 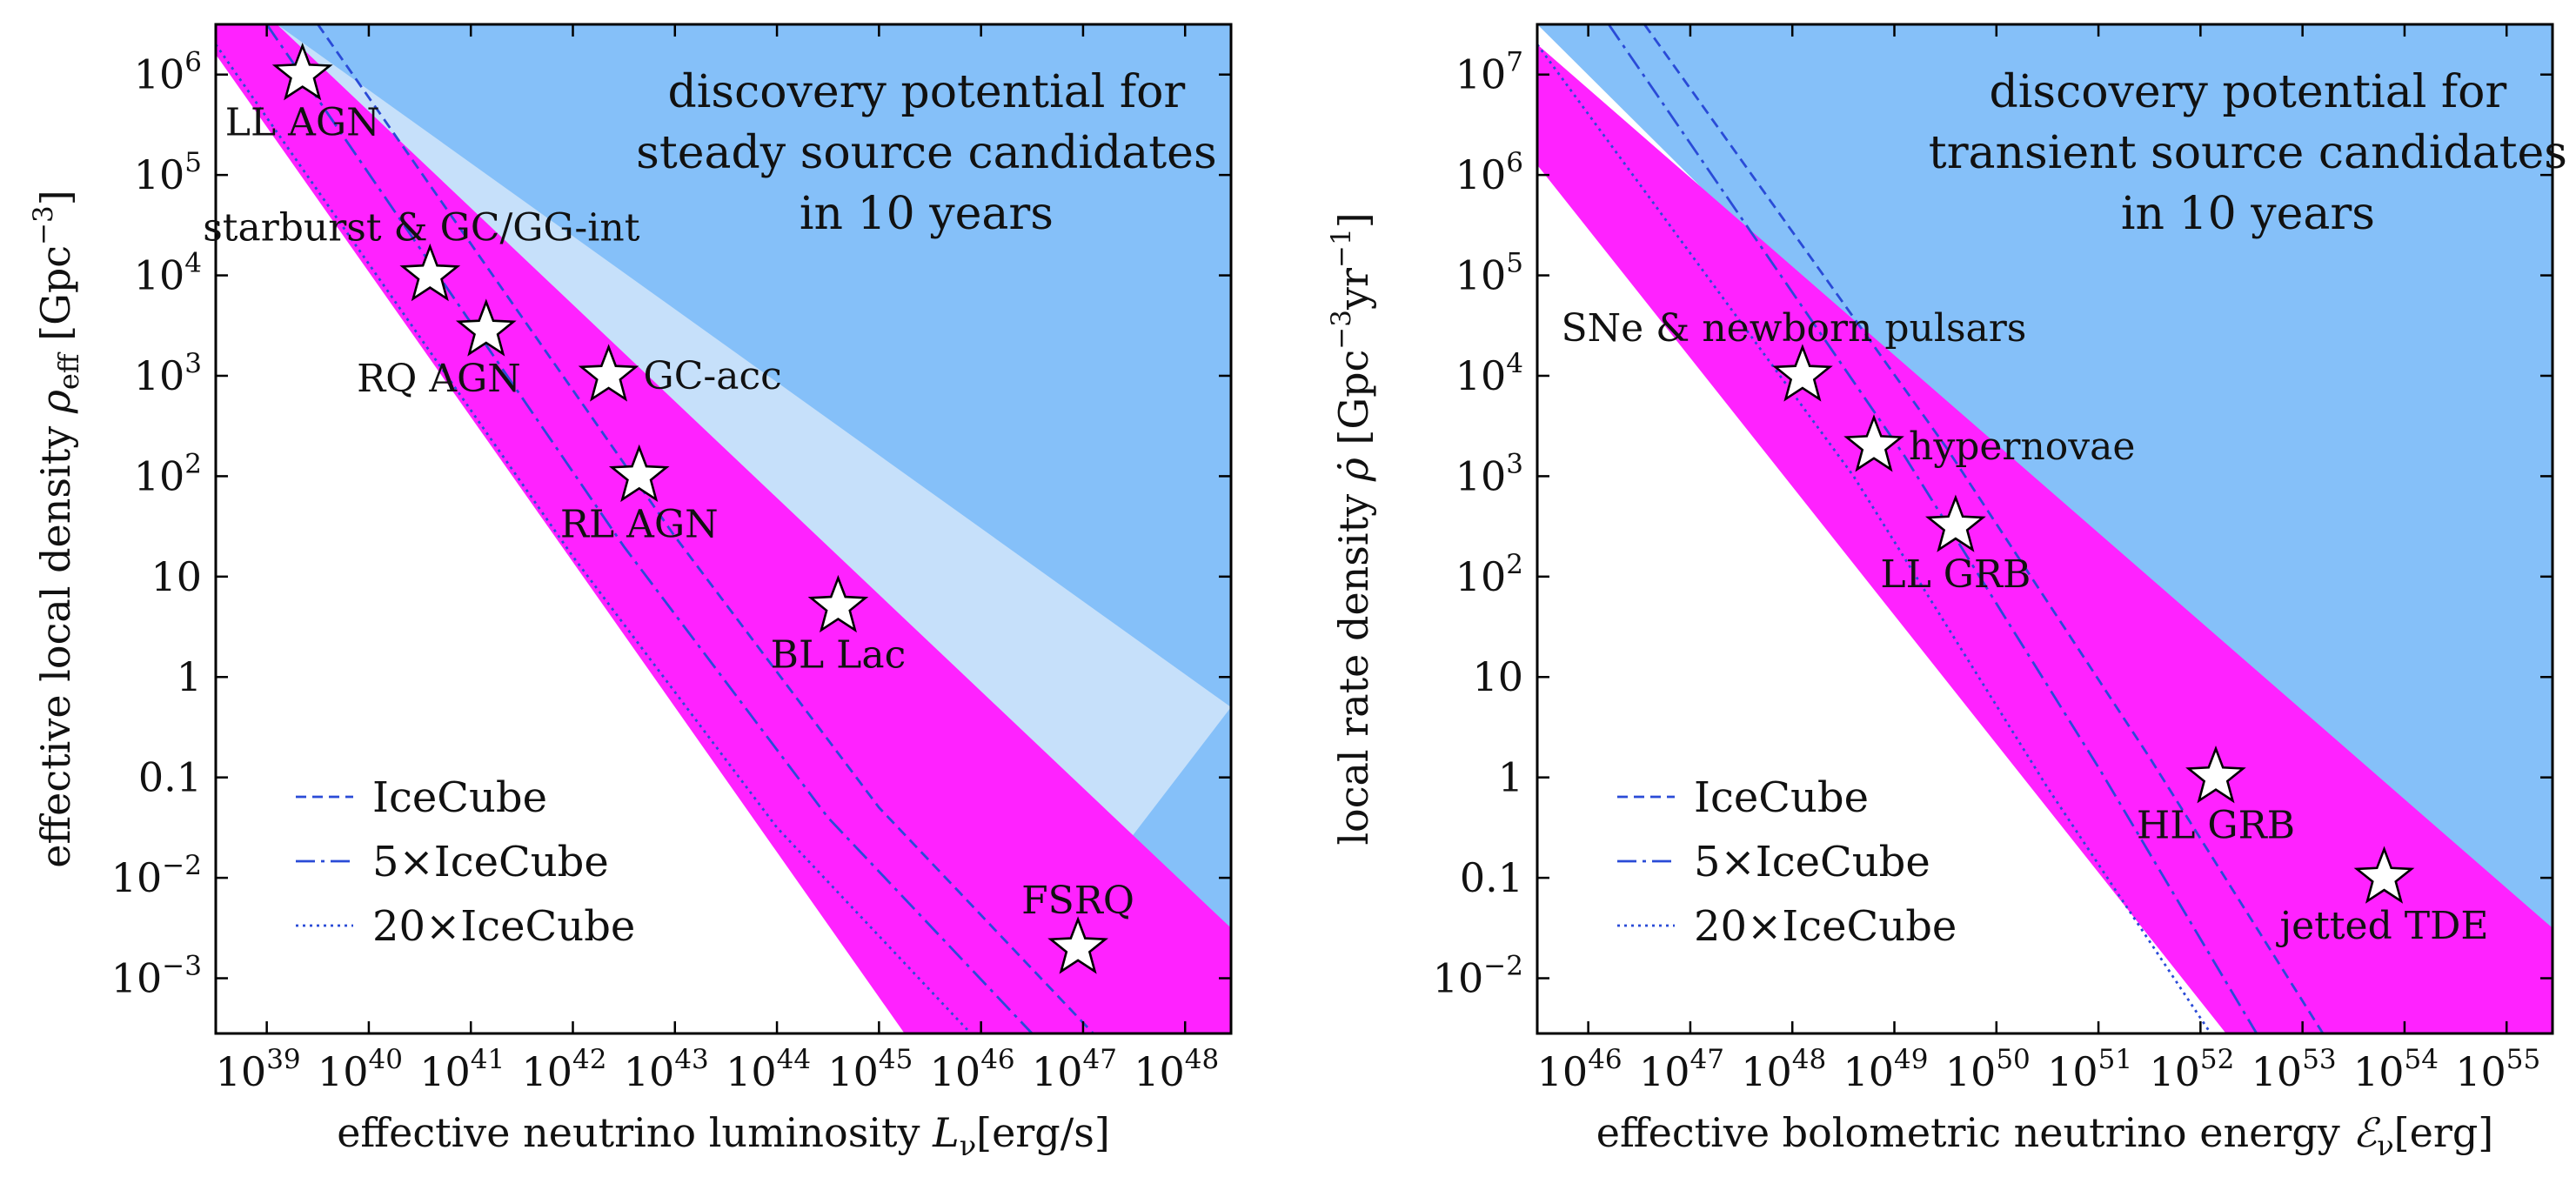 What do you see at coordinates (360, 1069) in the screenshot?
I see `x-tick-label: 1040` at bounding box center [360, 1069].